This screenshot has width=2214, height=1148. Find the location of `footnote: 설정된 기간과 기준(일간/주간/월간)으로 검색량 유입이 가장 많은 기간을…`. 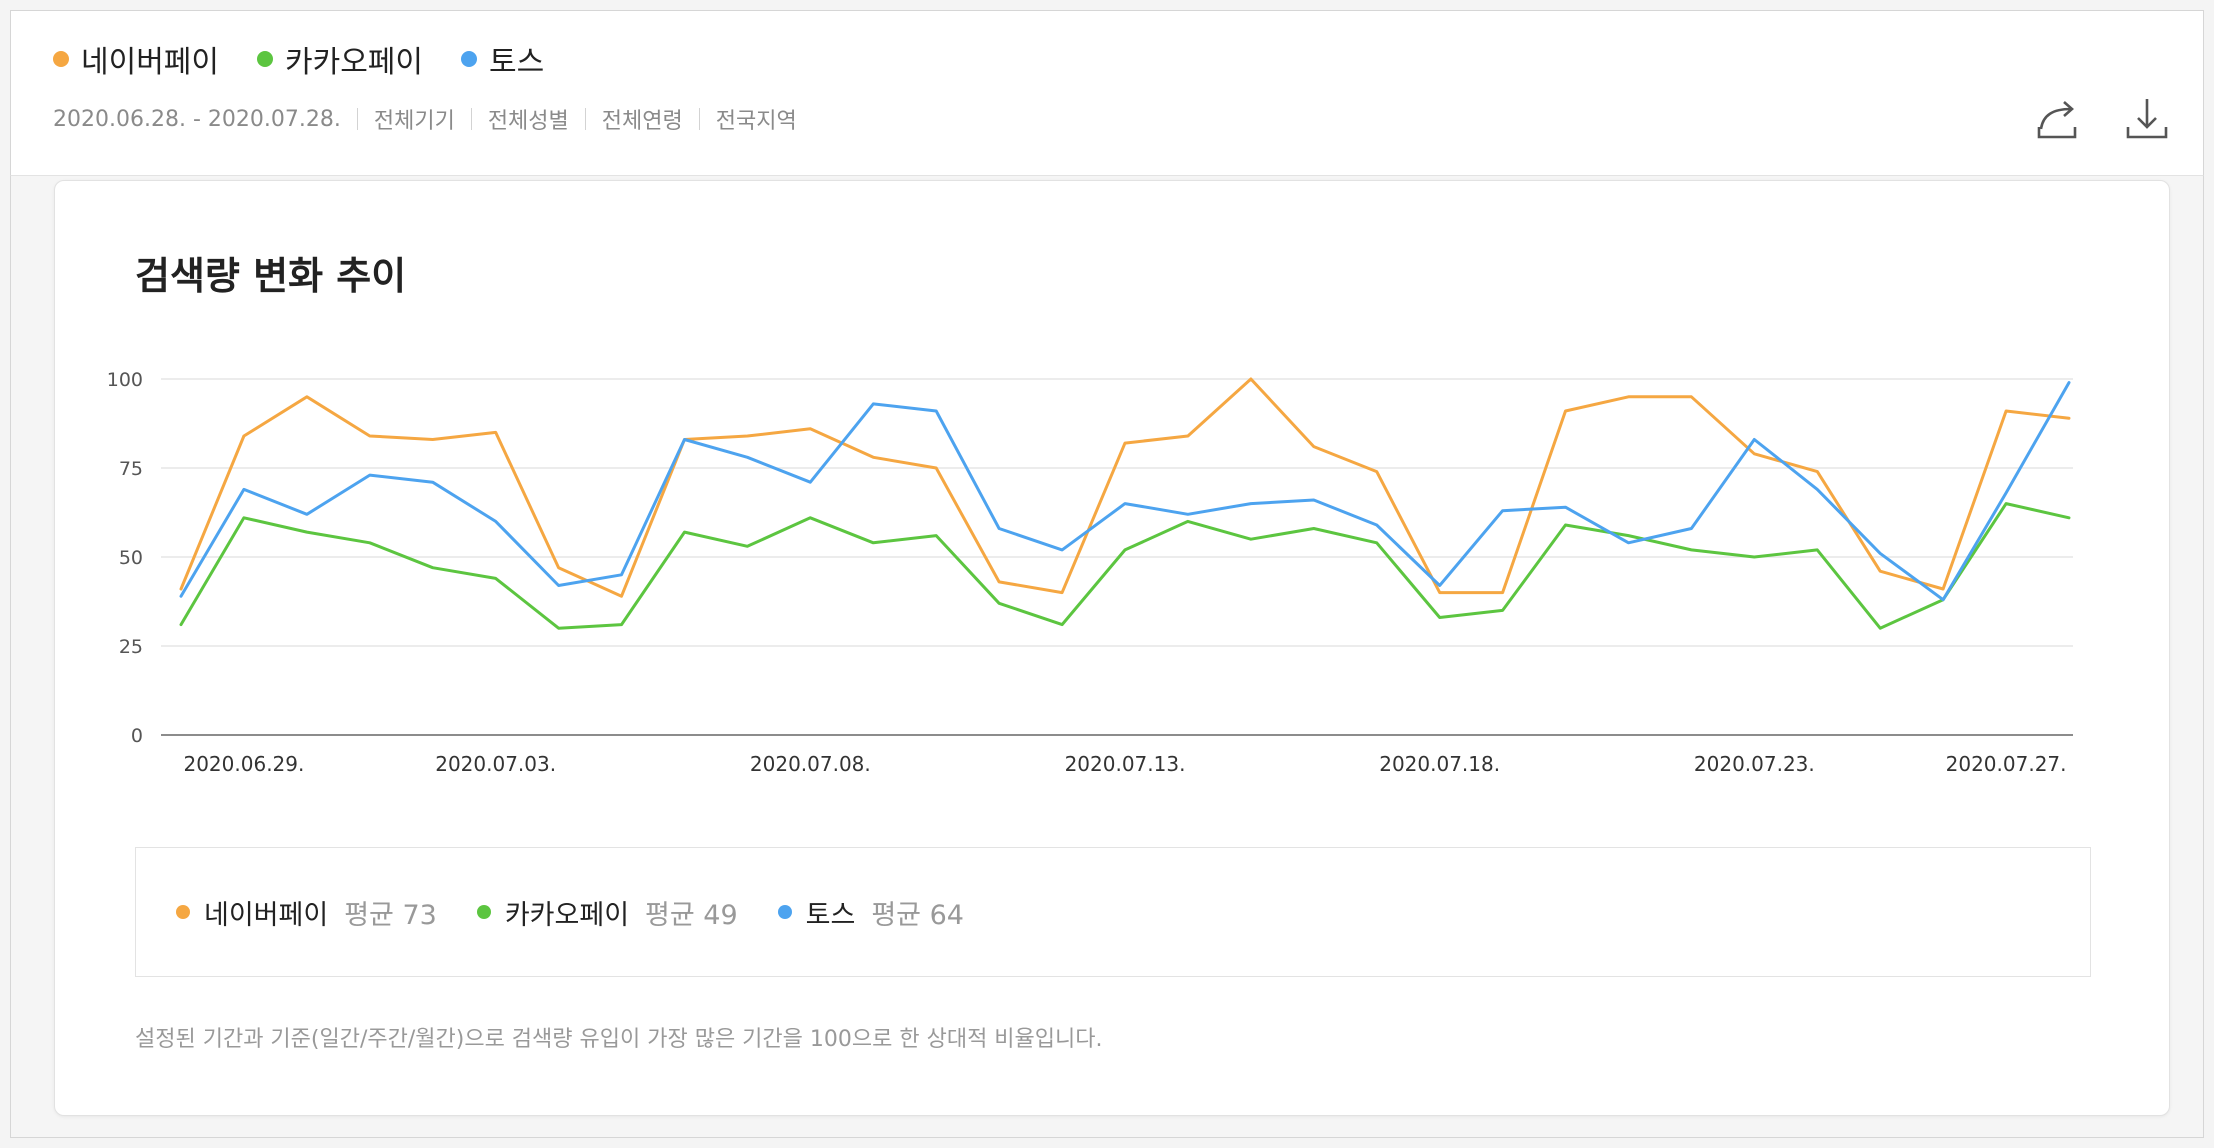

footnote: 설정된 기간과 기준(일간/주간/월간)으로 검색량 유입이 가장 많은 기간을… is located at coordinates (619, 1039).